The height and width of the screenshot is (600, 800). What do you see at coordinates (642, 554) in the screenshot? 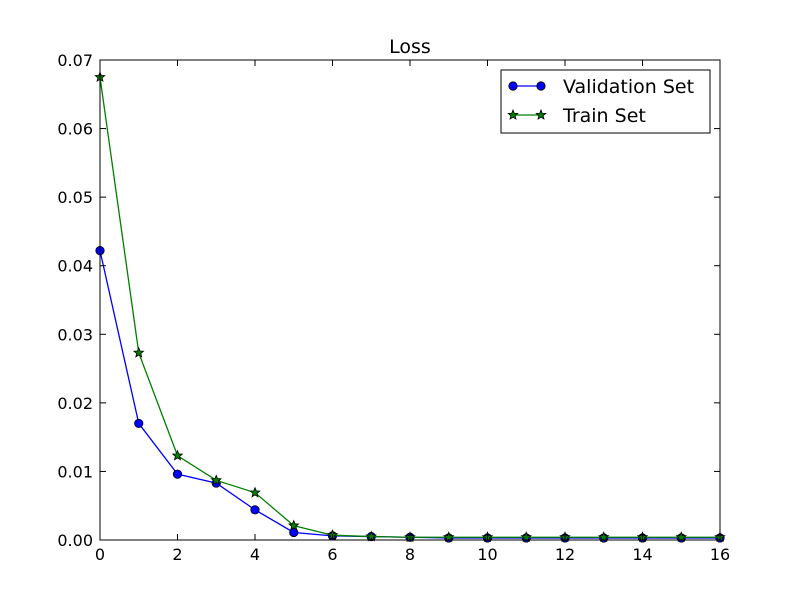
I see `x-tick-label: 14` at bounding box center [642, 554].